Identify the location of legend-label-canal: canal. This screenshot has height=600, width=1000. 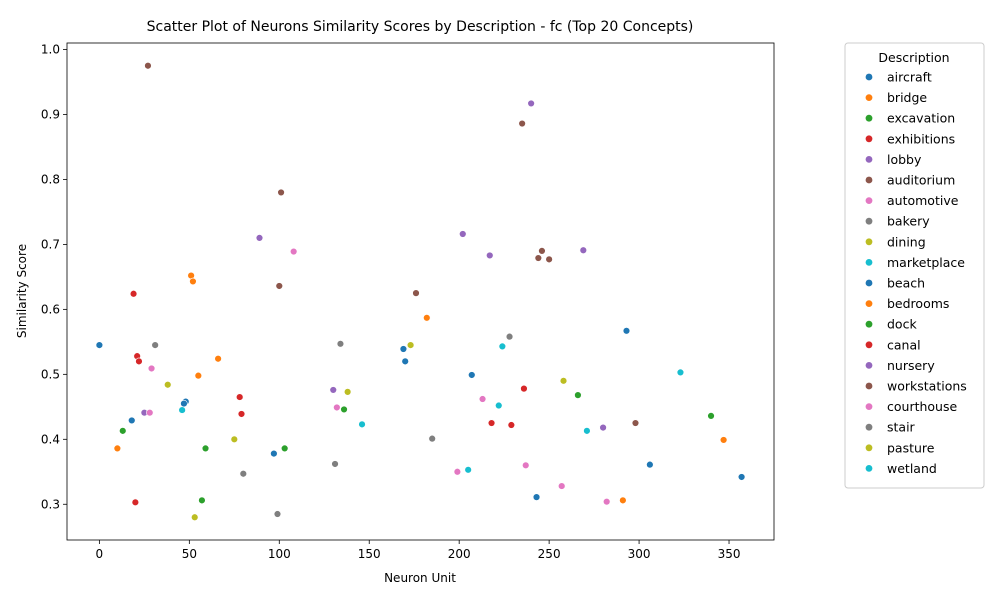
(904, 344).